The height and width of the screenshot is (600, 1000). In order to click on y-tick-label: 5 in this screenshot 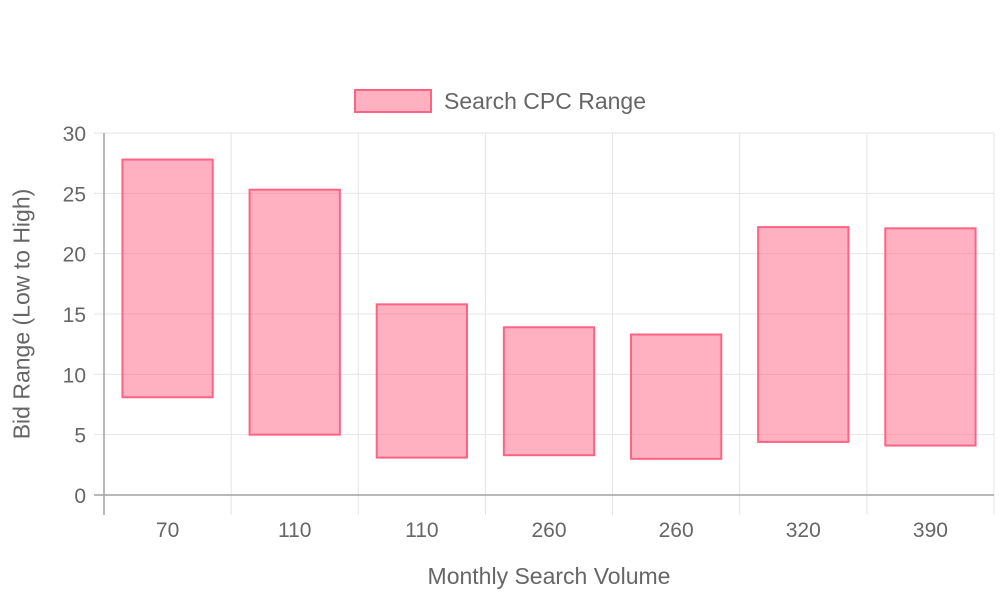, I will do `click(80, 436)`.